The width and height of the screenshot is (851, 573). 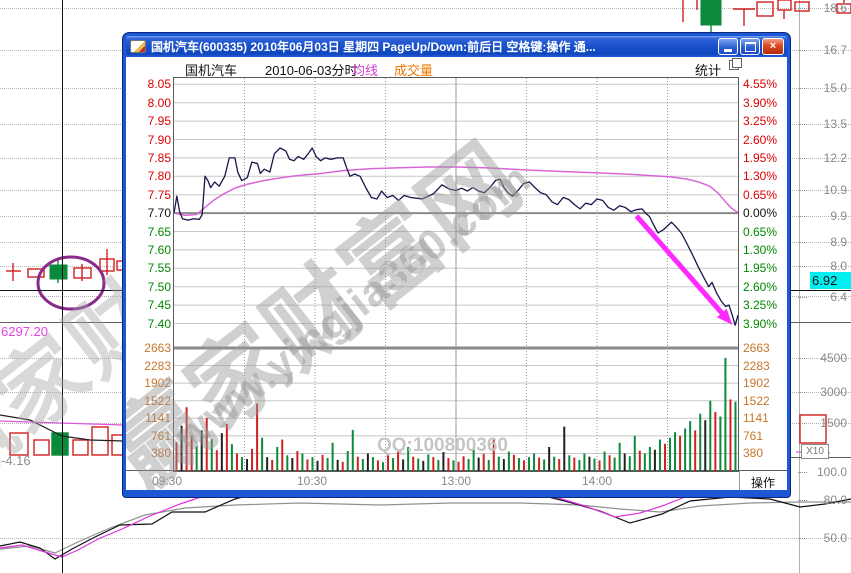 I want to click on time-tick-label: 14:00, so click(x=597, y=481).